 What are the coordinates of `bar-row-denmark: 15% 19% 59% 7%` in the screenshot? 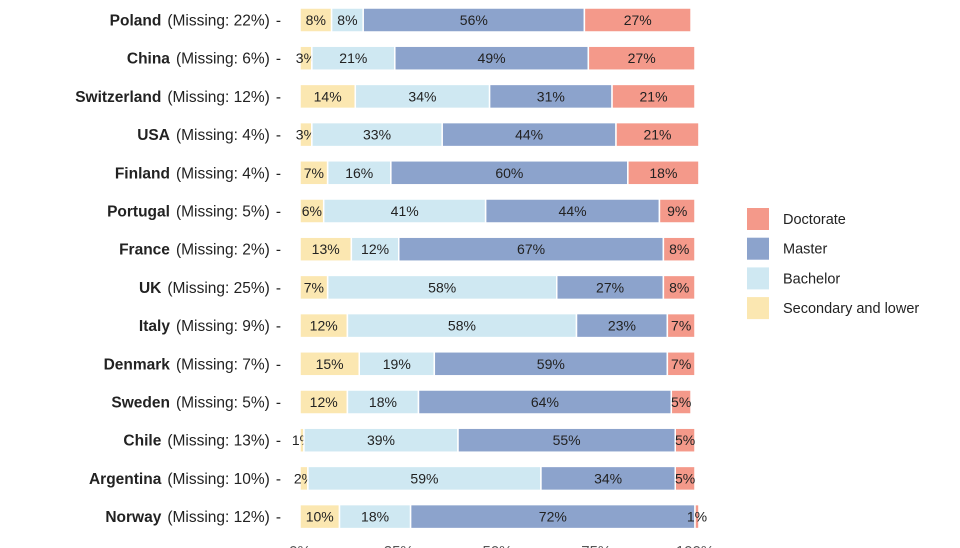 It's located at (497, 364).